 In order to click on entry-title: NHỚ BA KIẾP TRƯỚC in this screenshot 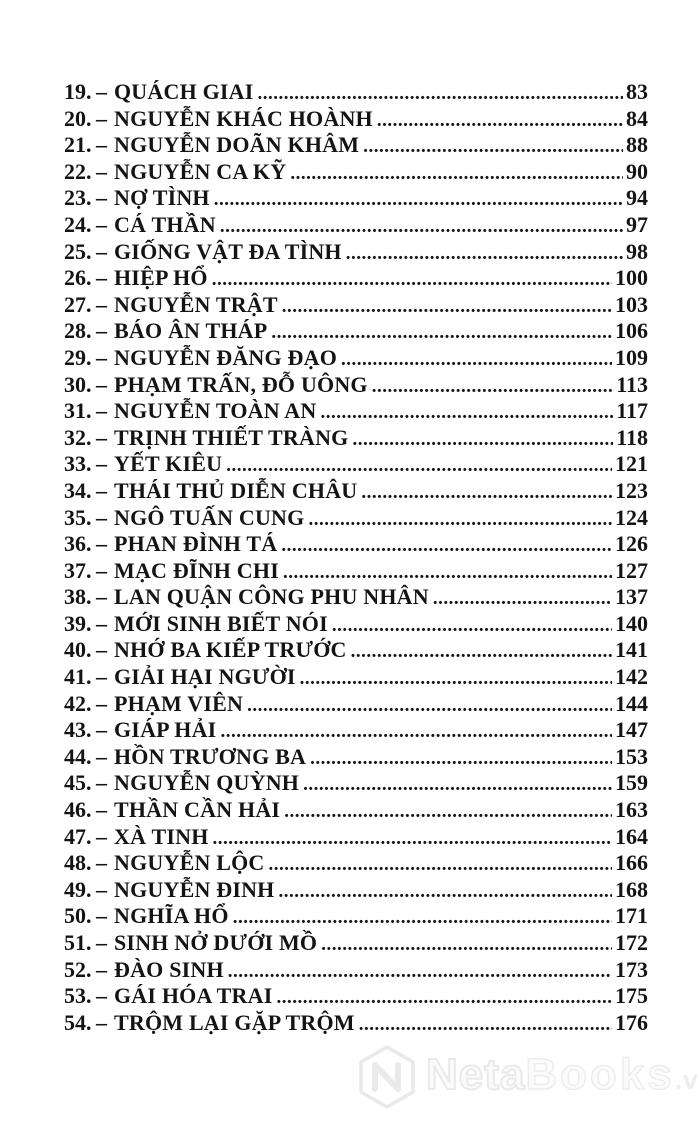, I will do `click(230, 650)`.